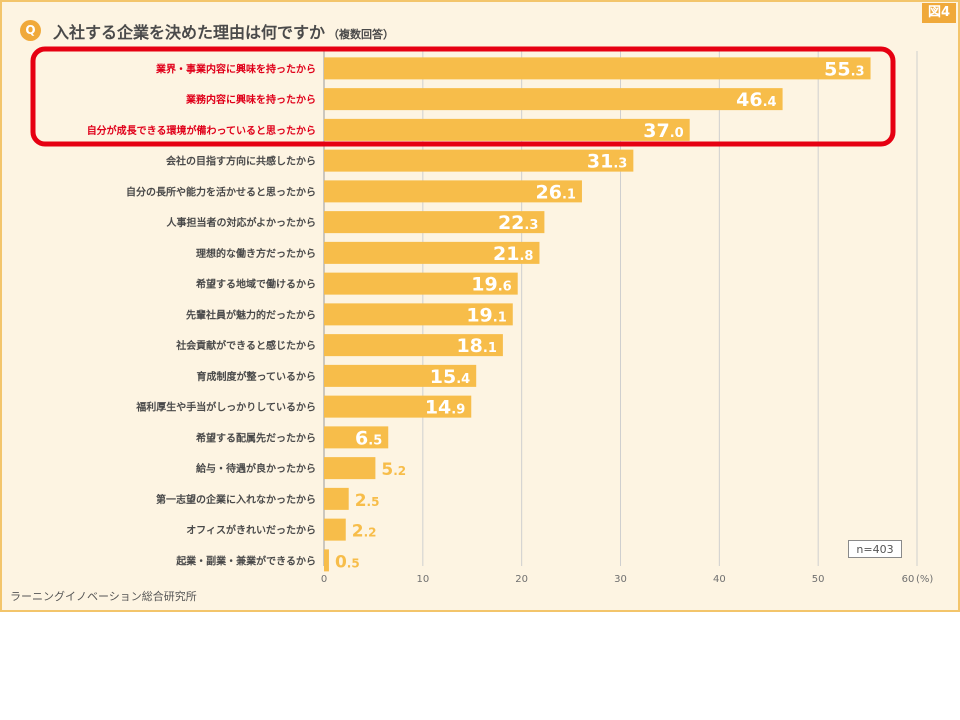  Describe the element at coordinates (445, 408) in the screenshot. I see `value-label: 14.9` at that location.